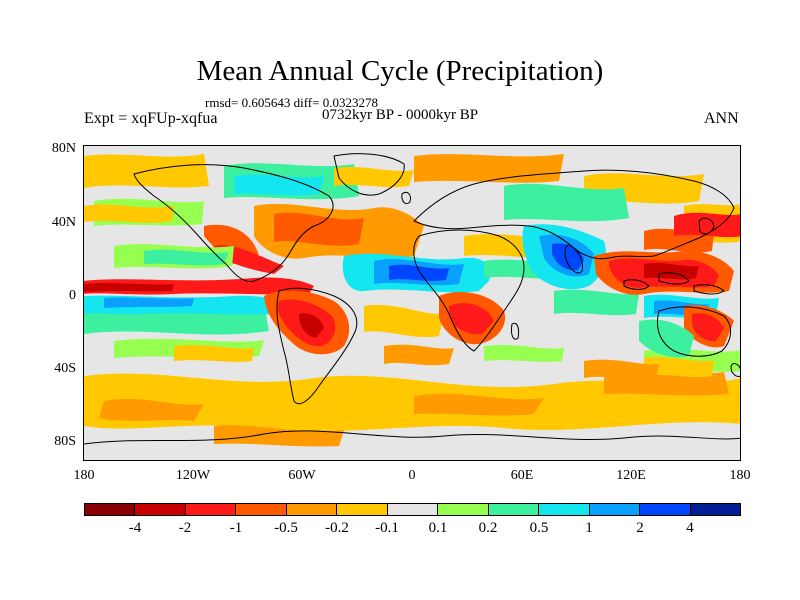 The width and height of the screenshot is (800, 600). What do you see at coordinates (151, 118) in the screenshot?
I see `experiment-label: Expt = xqFUp-xqfua` at bounding box center [151, 118].